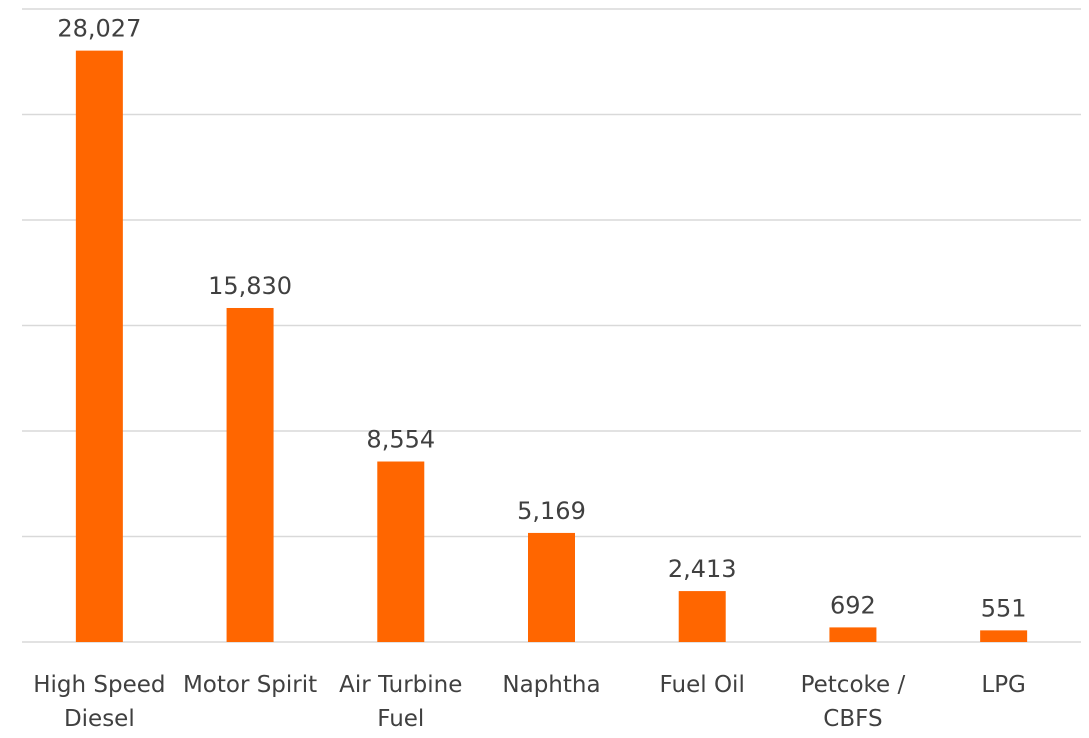  What do you see at coordinates (551, 685) in the screenshot?
I see `x-tick-label: Naphtha` at bounding box center [551, 685].